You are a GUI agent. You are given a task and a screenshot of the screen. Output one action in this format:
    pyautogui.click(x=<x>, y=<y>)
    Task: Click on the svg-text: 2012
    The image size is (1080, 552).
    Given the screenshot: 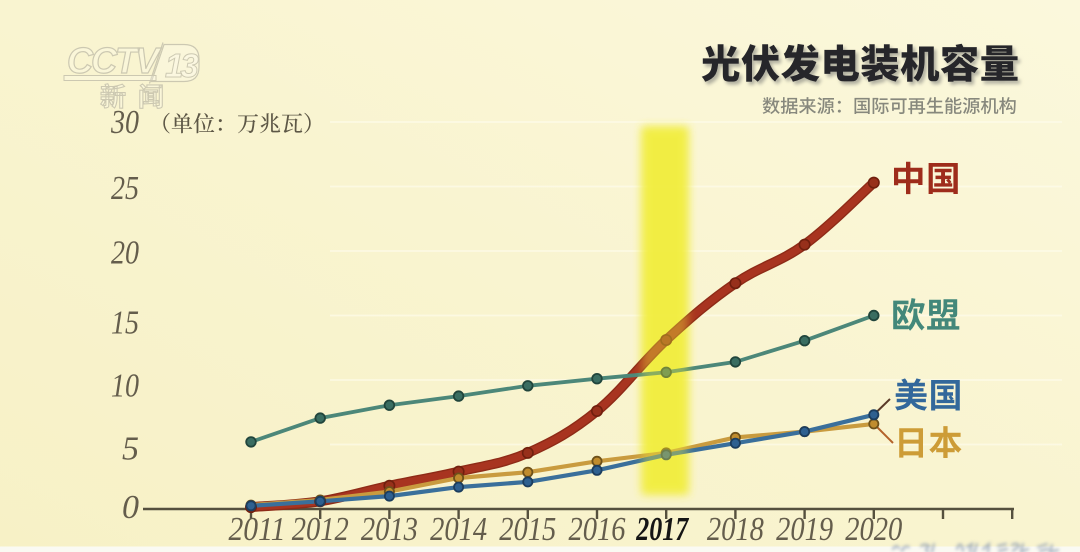 What is the action you would take?
    pyautogui.click(x=320, y=529)
    